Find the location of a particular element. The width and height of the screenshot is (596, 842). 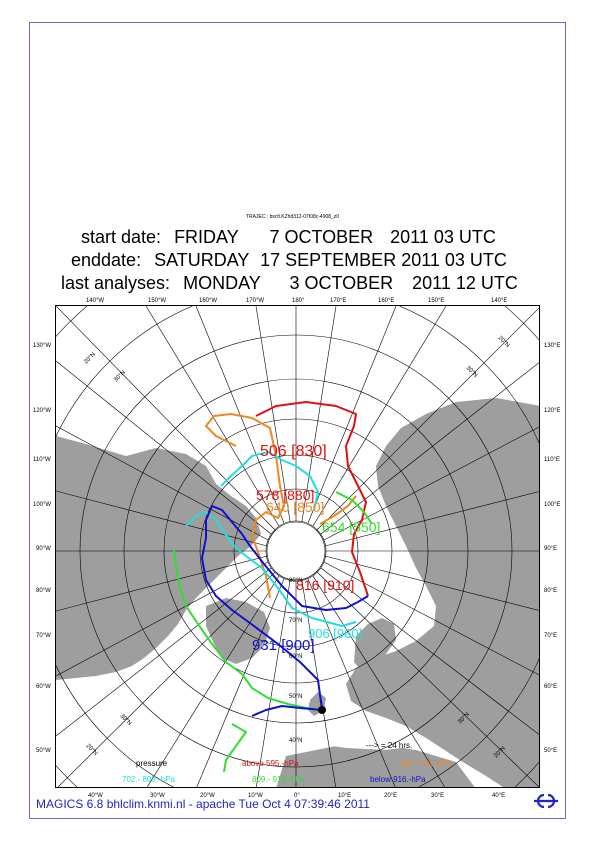

lon-label-top: 140°W is located at coordinates (95, 301).